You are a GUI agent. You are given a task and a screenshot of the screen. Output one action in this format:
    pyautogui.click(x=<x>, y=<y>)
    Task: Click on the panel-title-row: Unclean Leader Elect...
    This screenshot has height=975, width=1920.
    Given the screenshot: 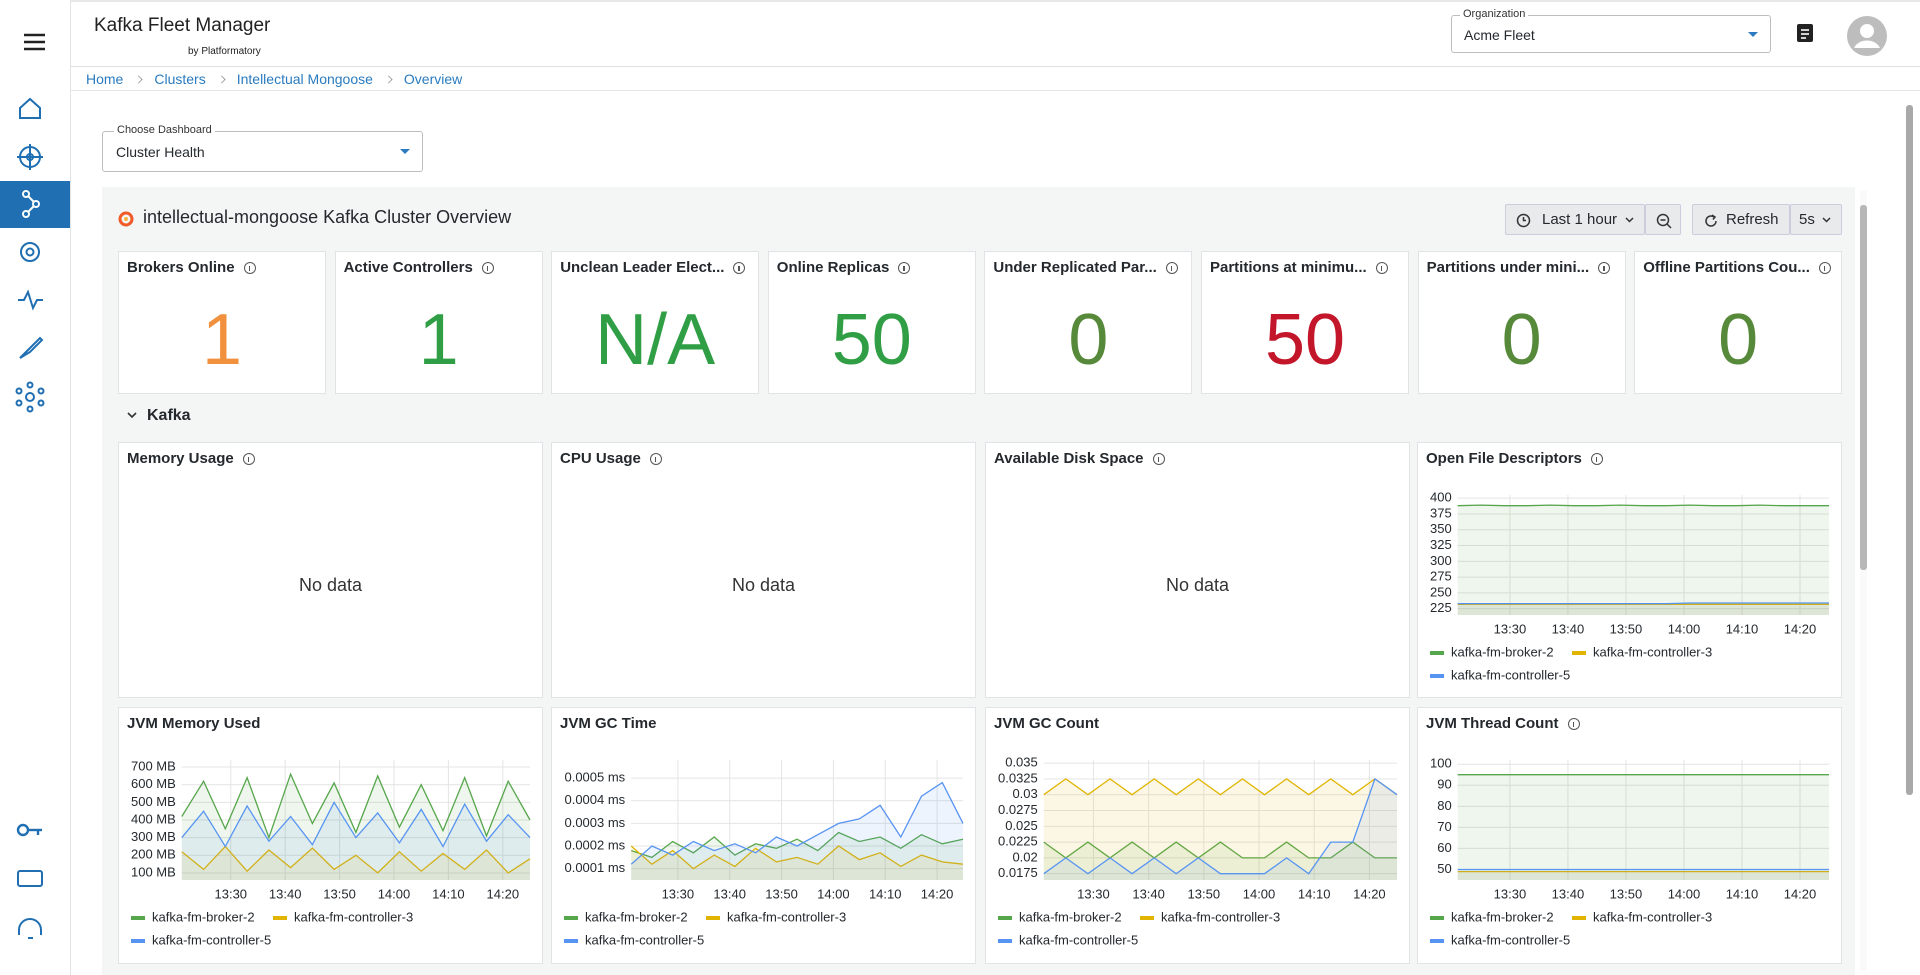 What is the action you would take?
    pyautogui.click(x=653, y=267)
    